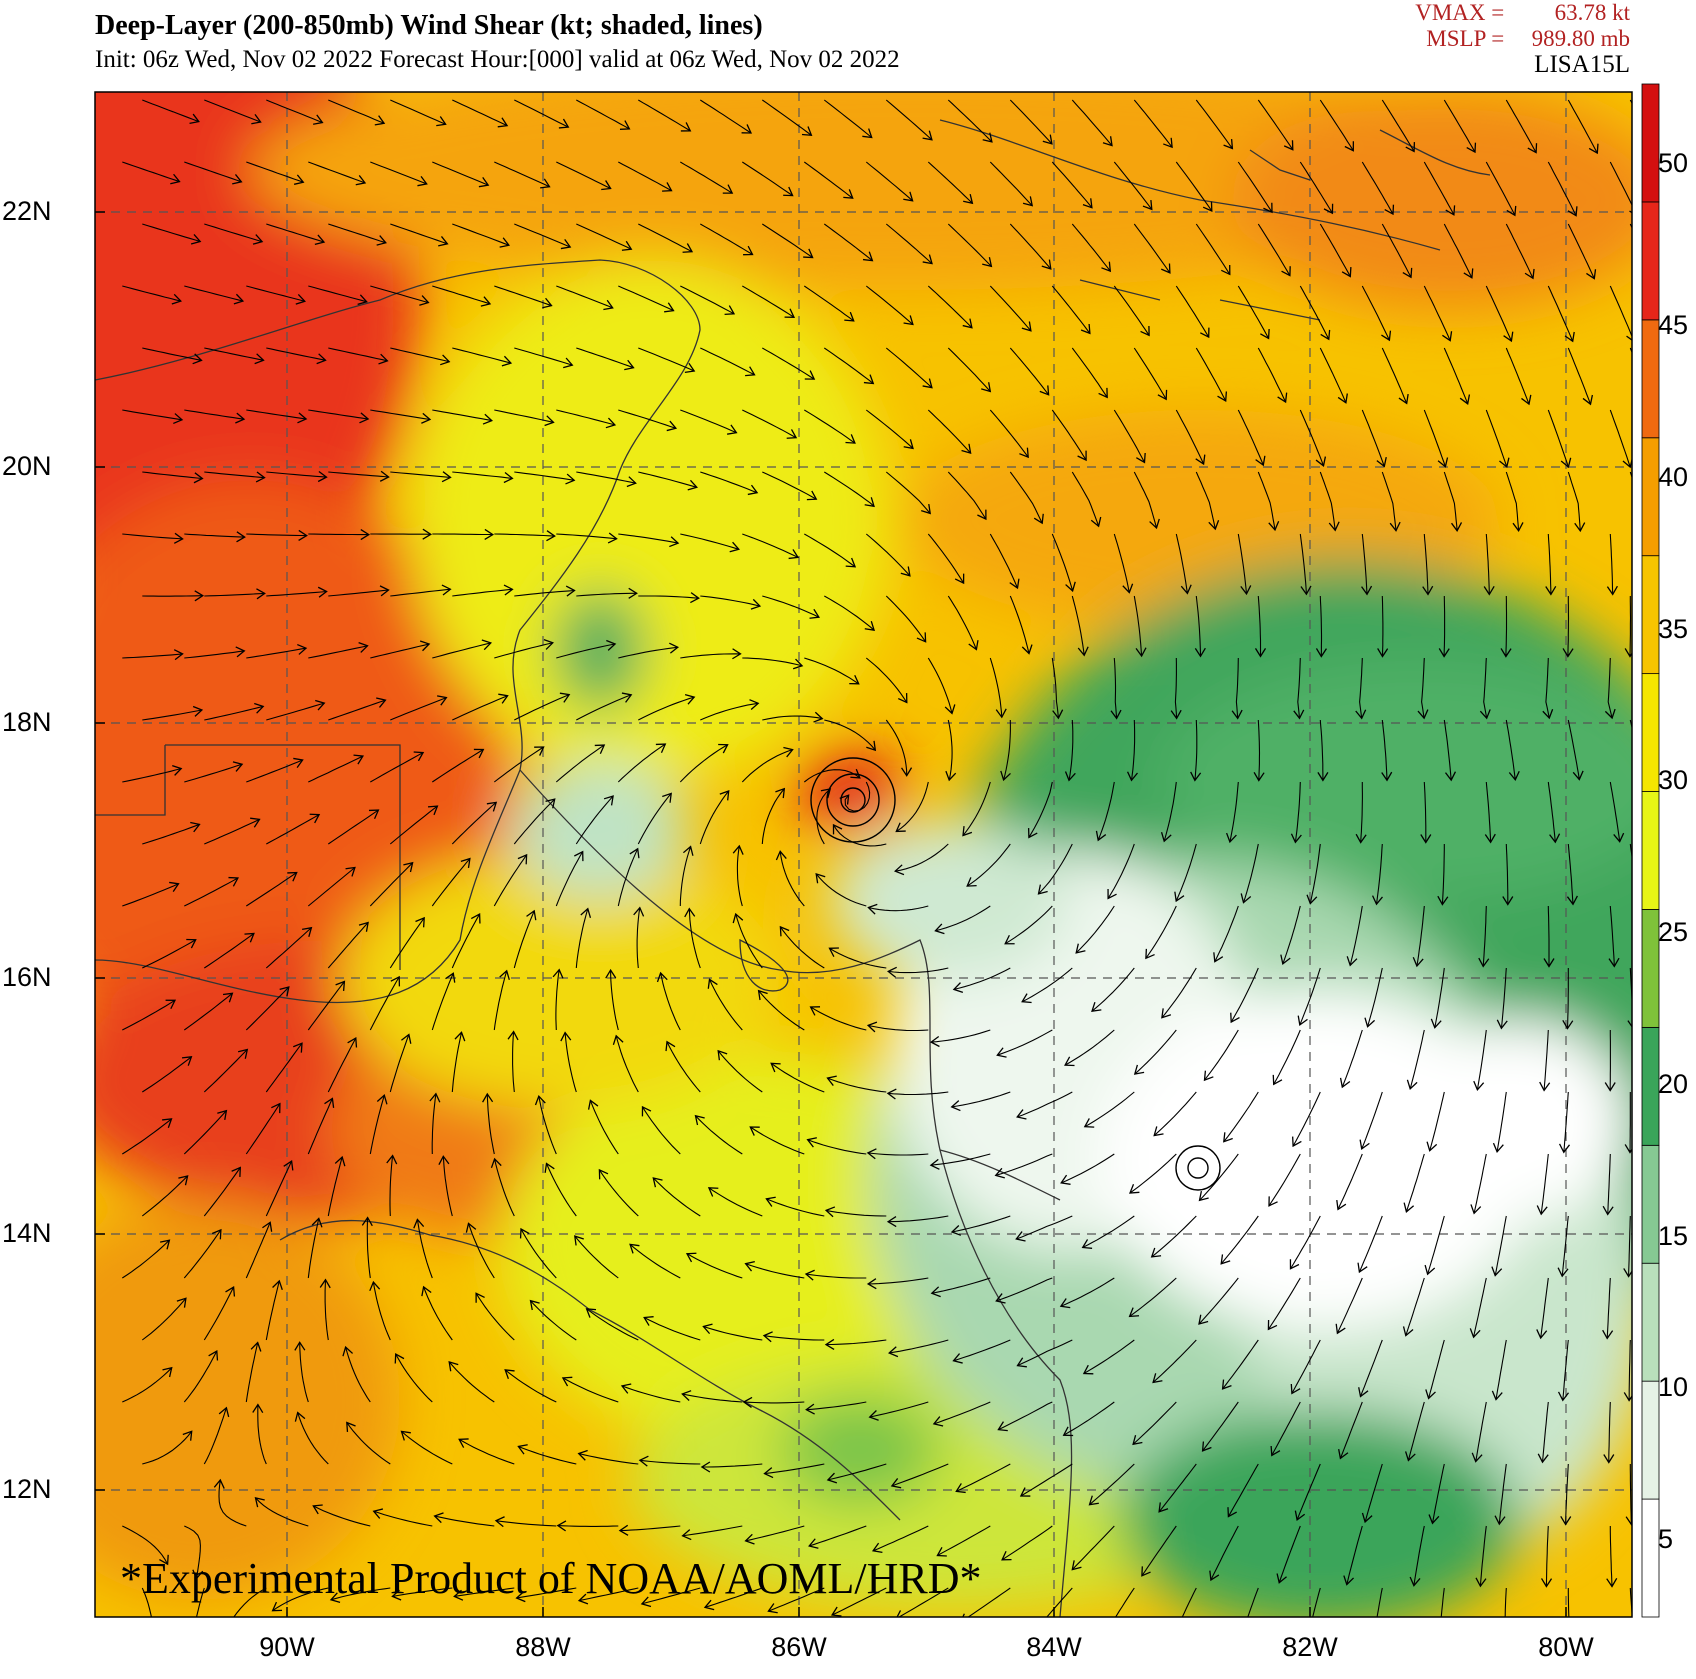 This screenshot has height=1679, width=1696. What do you see at coordinates (27, 1233) in the screenshot?
I see `lat-label-14n: 14N` at bounding box center [27, 1233].